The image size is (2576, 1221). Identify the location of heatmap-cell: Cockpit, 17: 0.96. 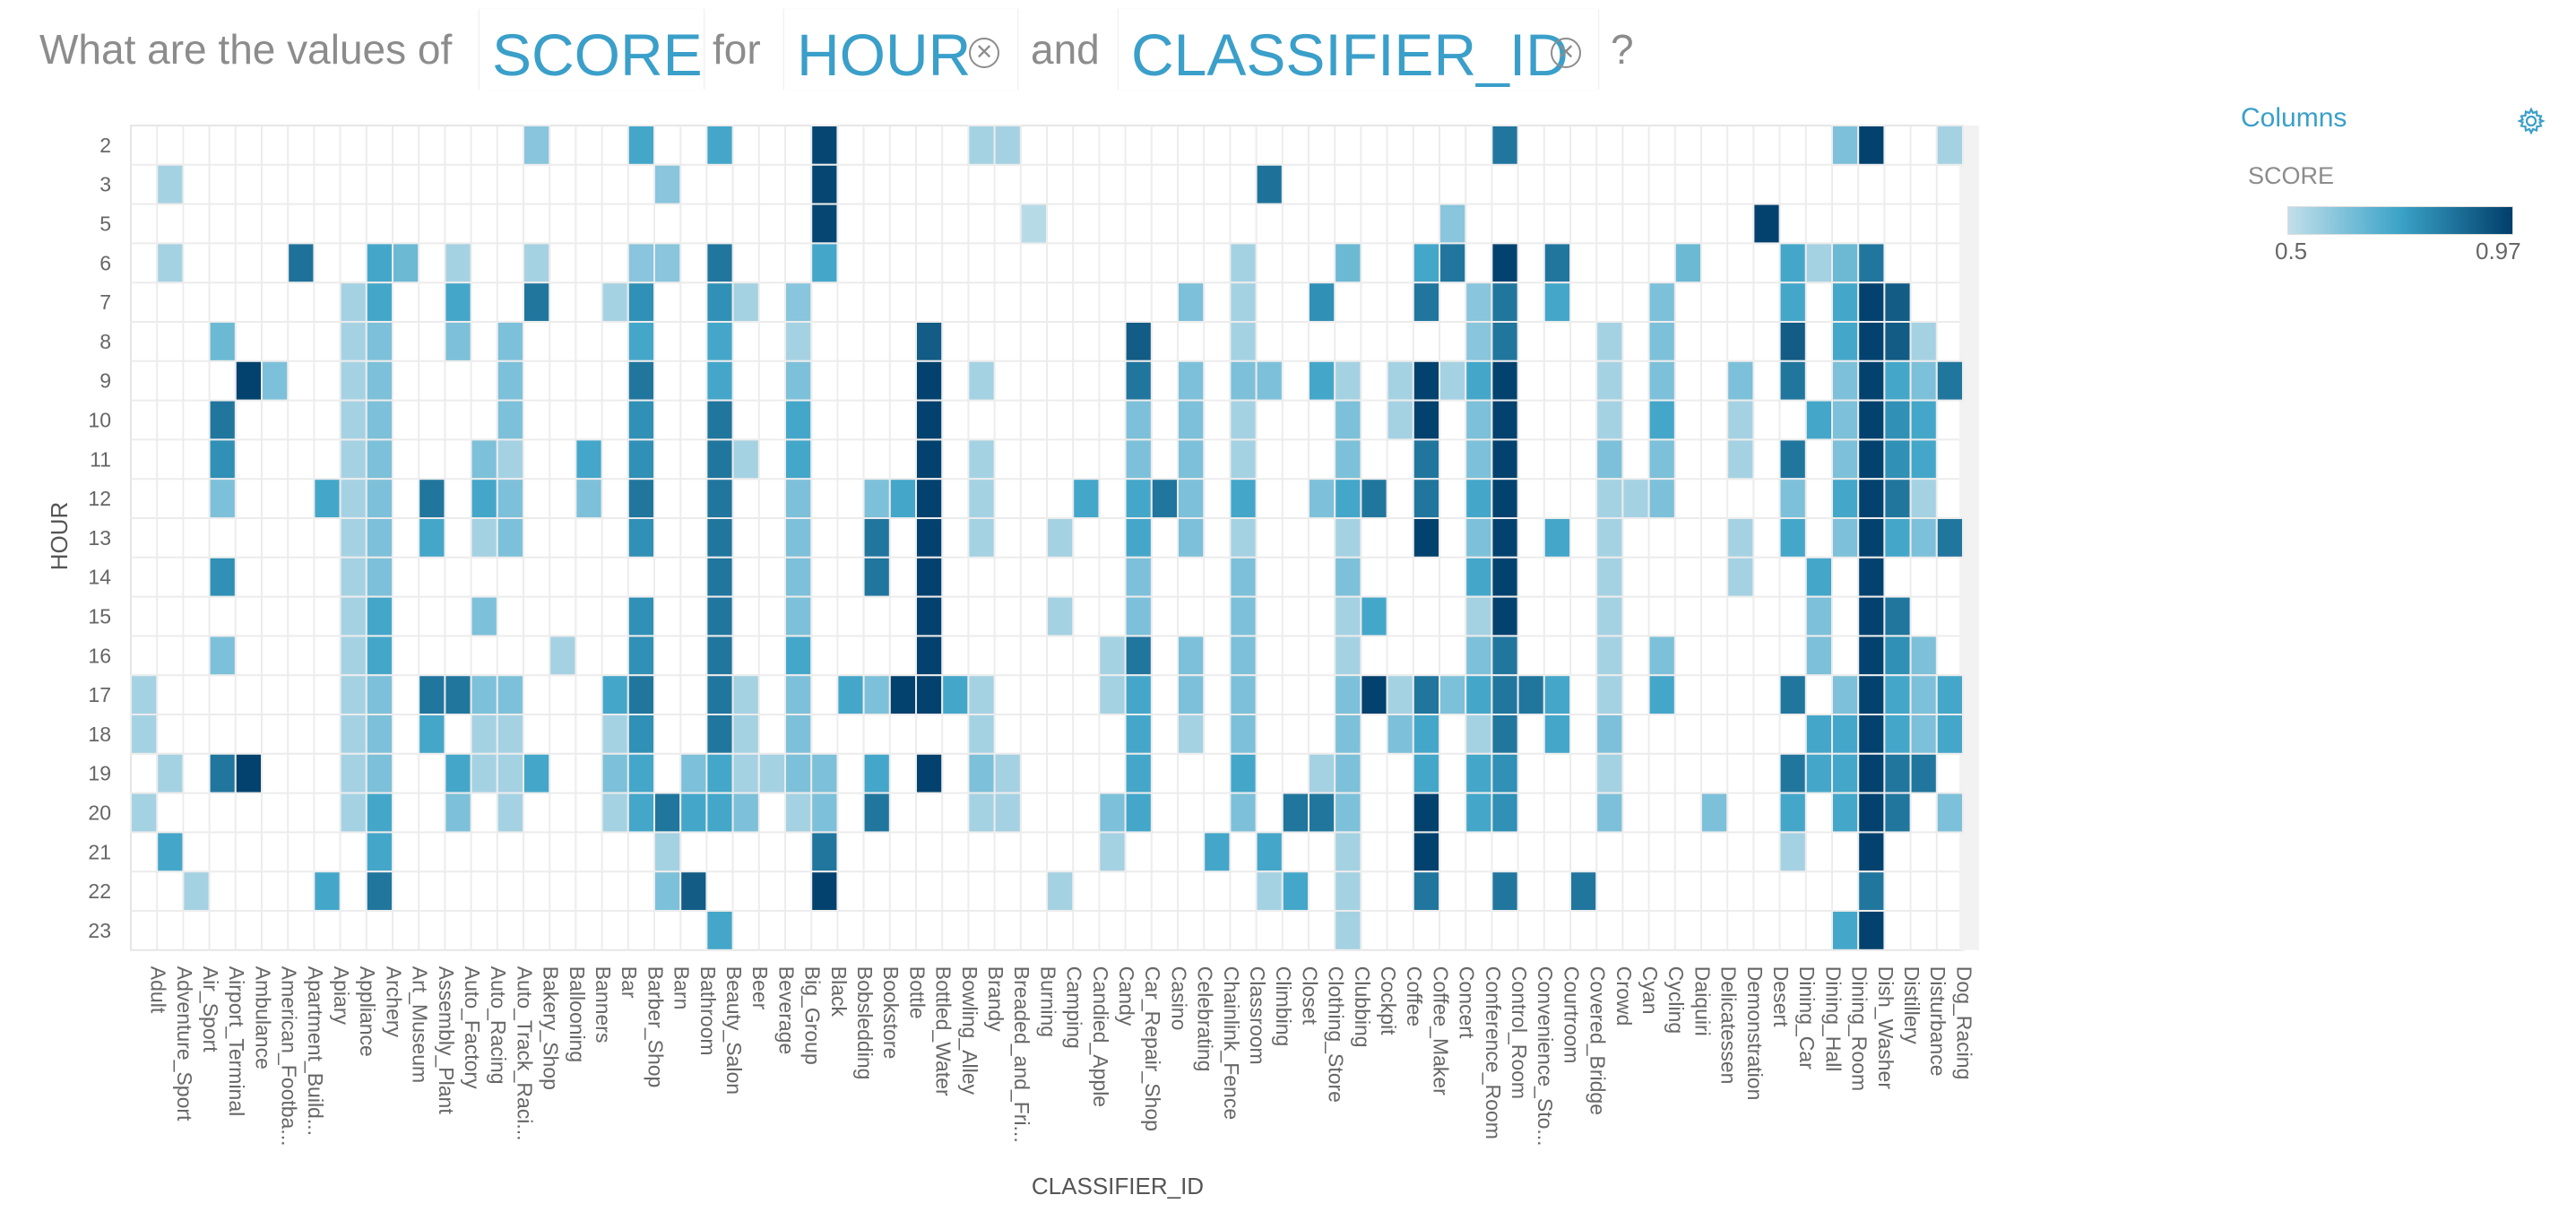
(1374, 695).